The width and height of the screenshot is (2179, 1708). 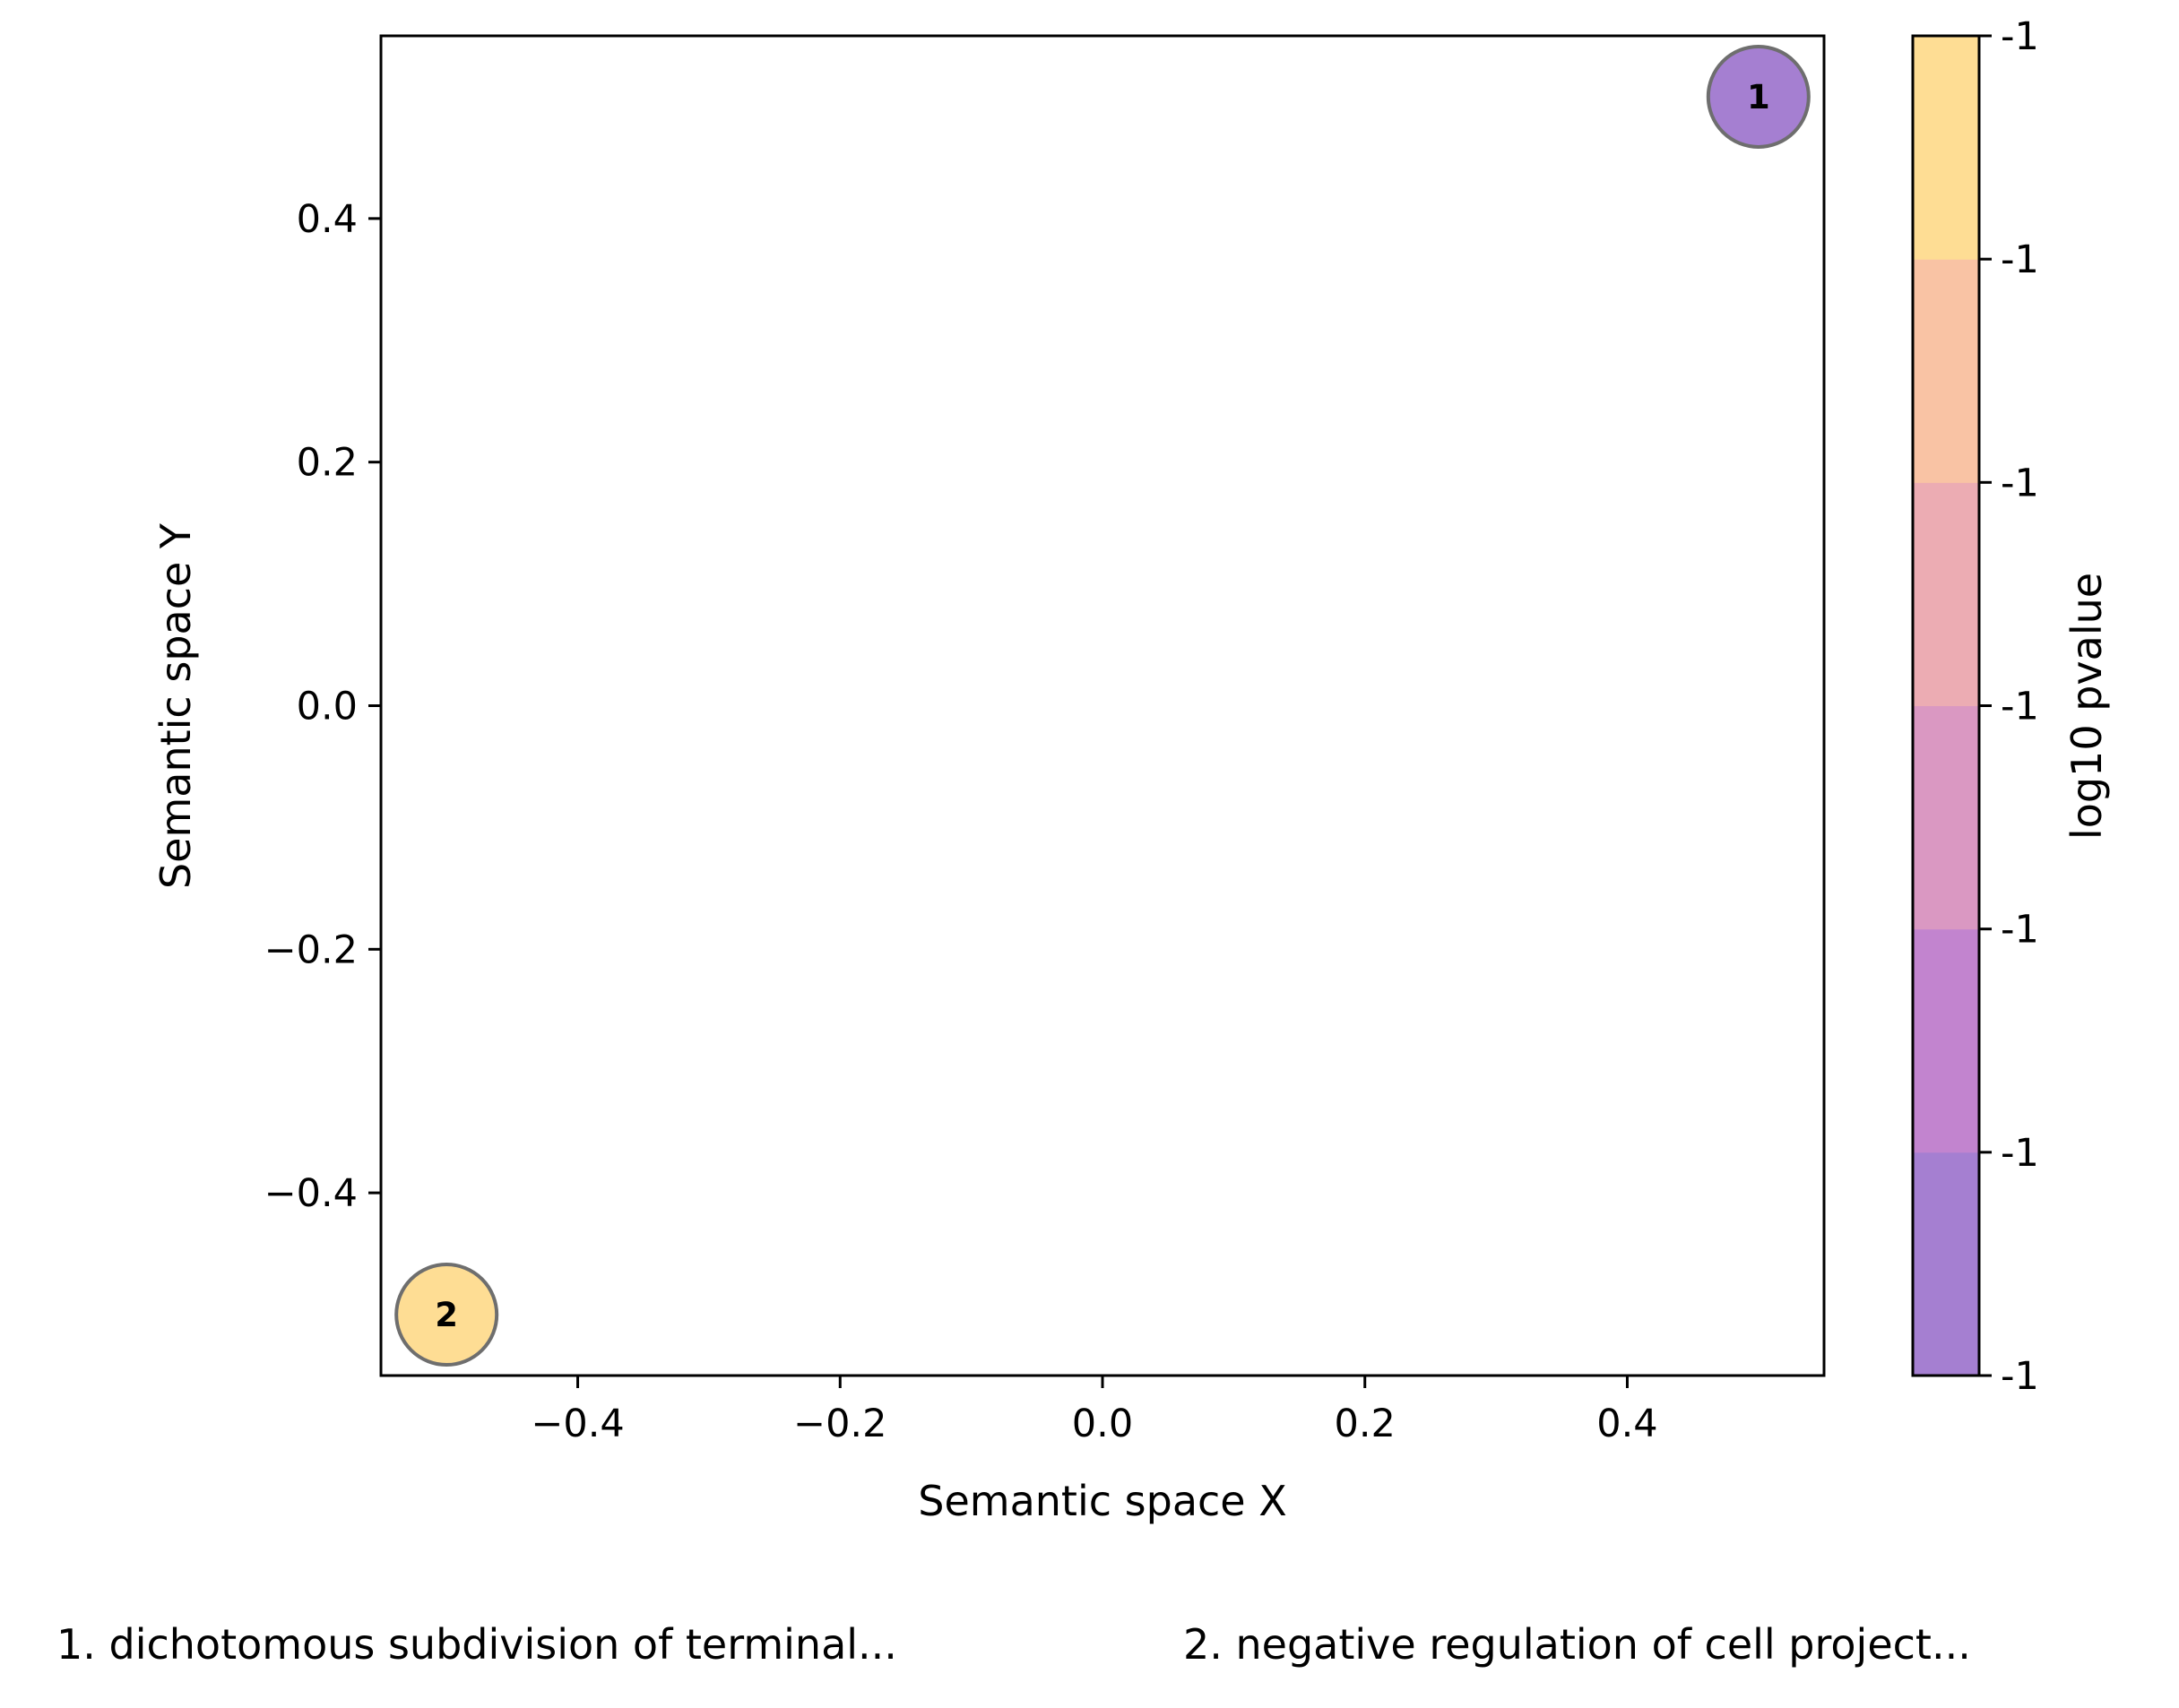 I want to click on x-tick-label: 0.4, so click(x=1627, y=1424).